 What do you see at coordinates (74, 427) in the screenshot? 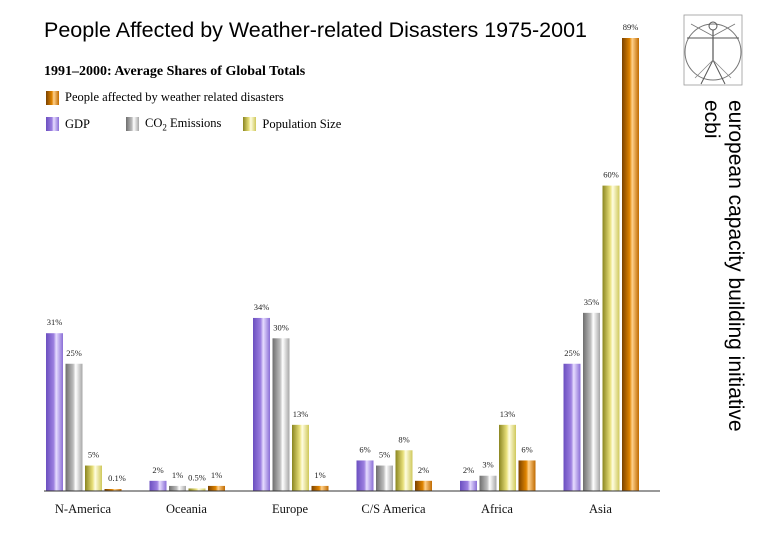
I see `bar-co2-n-america` at bounding box center [74, 427].